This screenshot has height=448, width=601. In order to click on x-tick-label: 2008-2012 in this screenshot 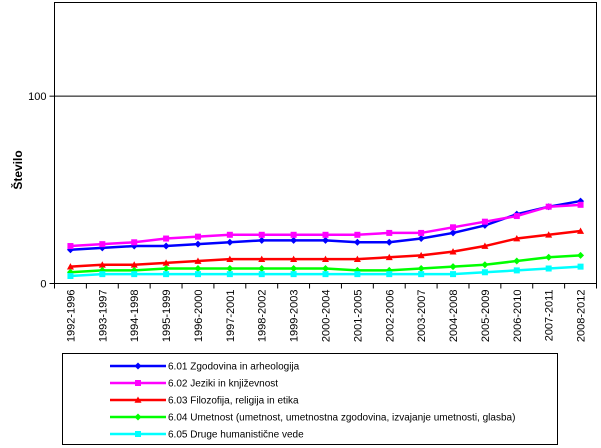, I will do `click(582, 316)`.